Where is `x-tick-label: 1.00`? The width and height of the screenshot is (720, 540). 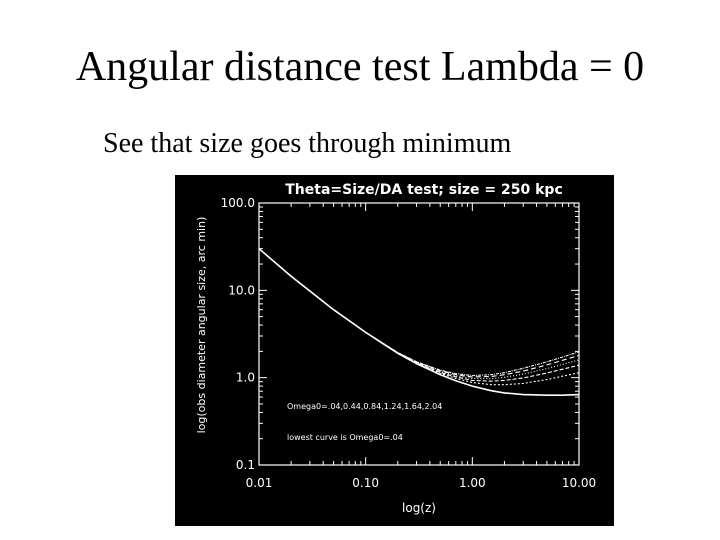 x-tick-label: 1.00 is located at coordinates (472, 483).